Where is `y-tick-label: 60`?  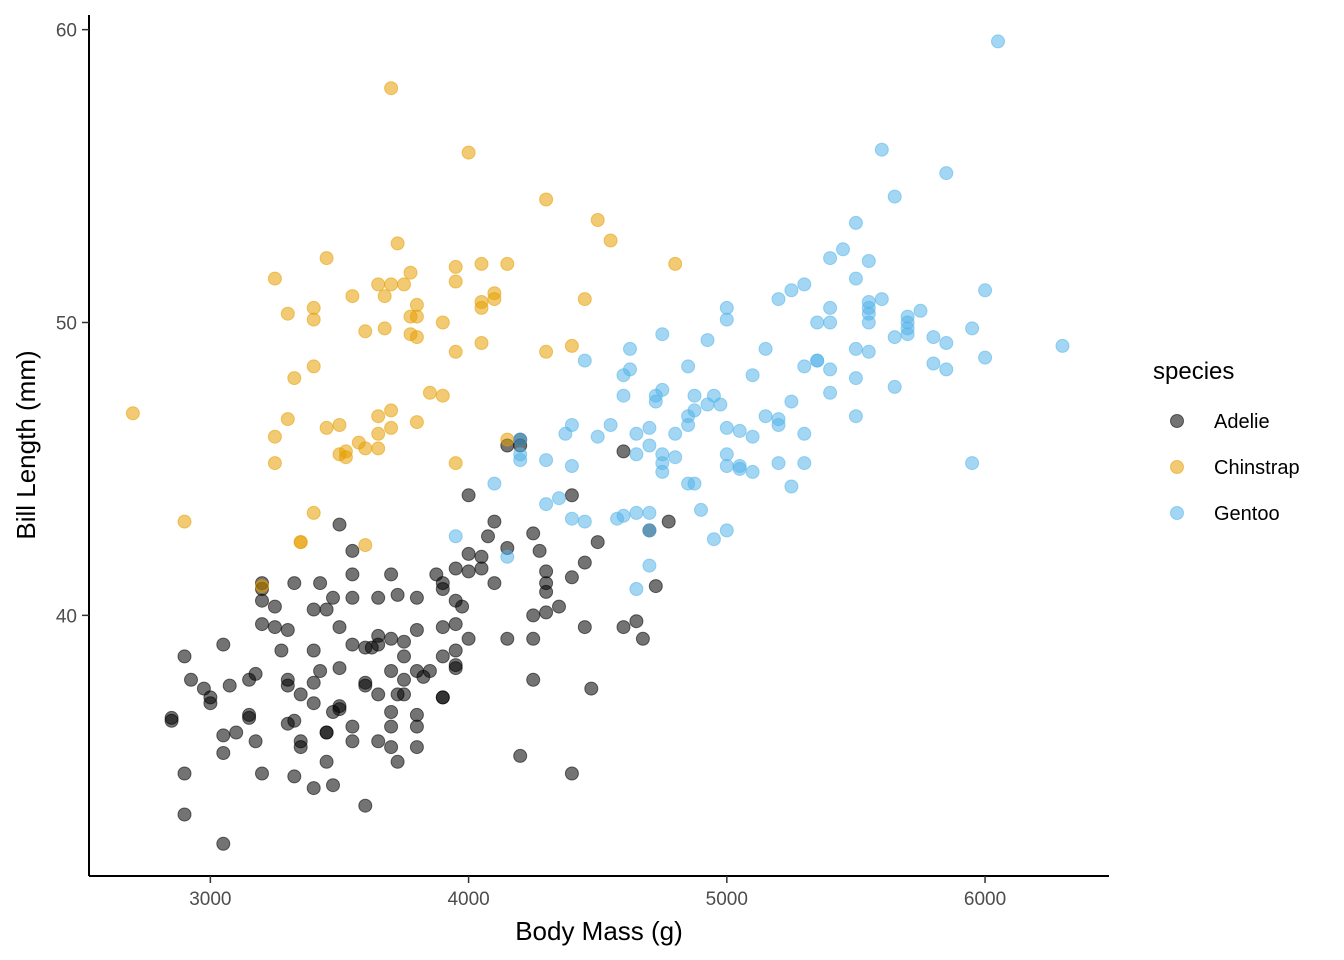
y-tick-label: 60 is located at coordinates (66, 31).